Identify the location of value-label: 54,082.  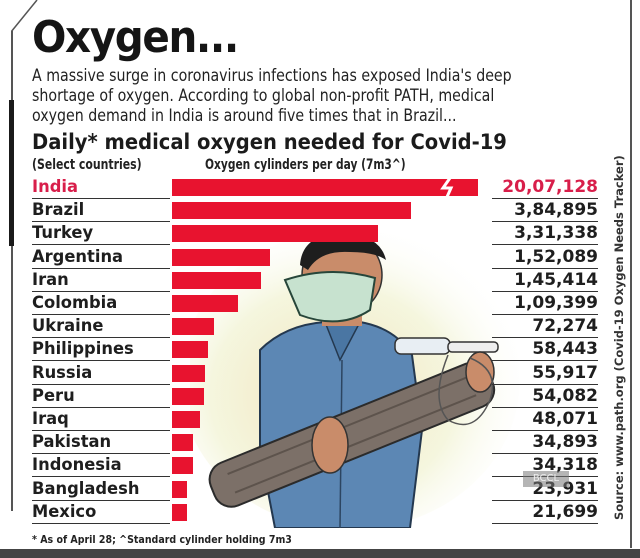
(545, 397).